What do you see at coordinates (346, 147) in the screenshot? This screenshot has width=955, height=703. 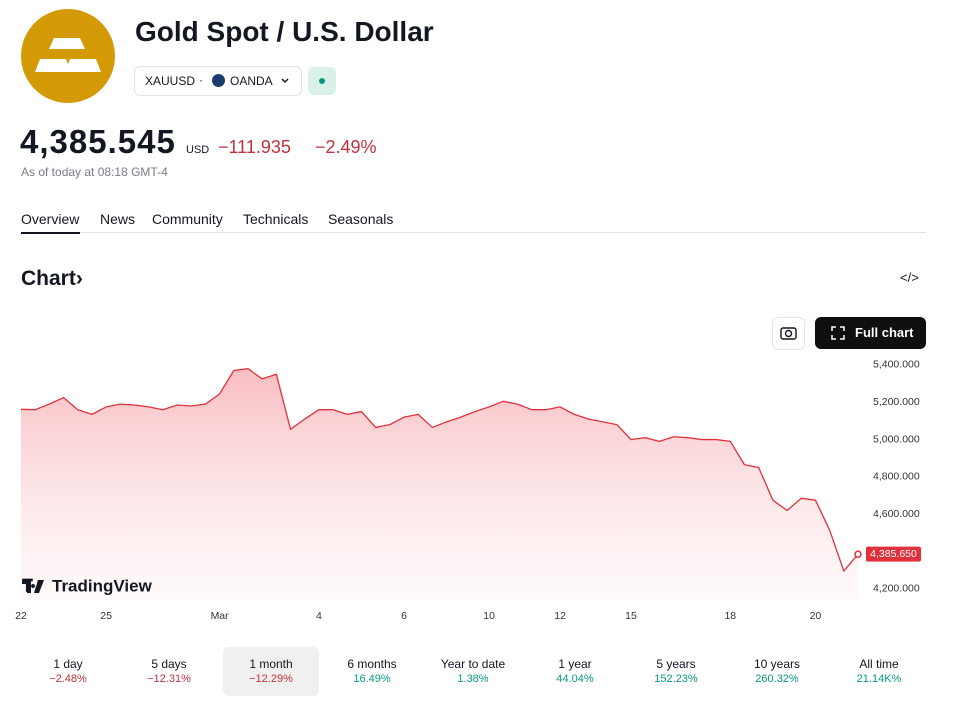 I see `change-percent: −2.49%` at bounding box center [346, 147].